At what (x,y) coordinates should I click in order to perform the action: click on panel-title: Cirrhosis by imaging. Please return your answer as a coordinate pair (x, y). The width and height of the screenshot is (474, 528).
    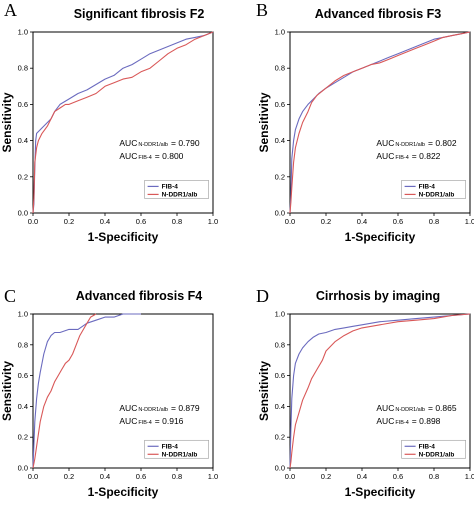
    Looking at the image, I should click on (378, 296).